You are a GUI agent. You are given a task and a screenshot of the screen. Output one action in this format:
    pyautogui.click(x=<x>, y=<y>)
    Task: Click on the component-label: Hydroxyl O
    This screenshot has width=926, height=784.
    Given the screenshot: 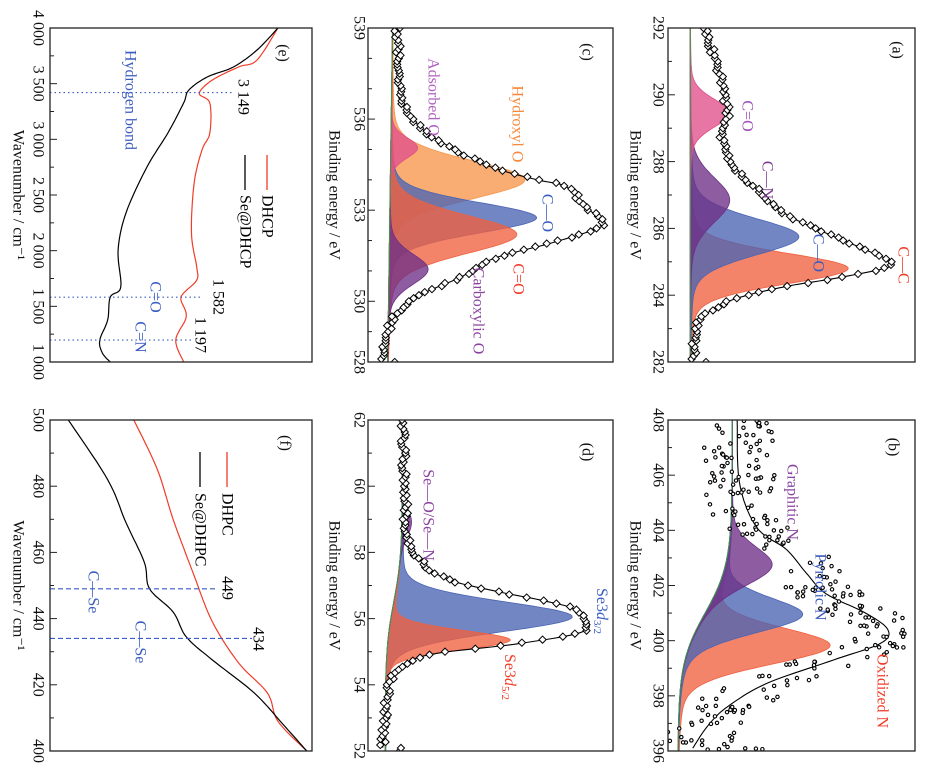 What is the action you would take?
    pyautogui.click(x=517, y=124)
    